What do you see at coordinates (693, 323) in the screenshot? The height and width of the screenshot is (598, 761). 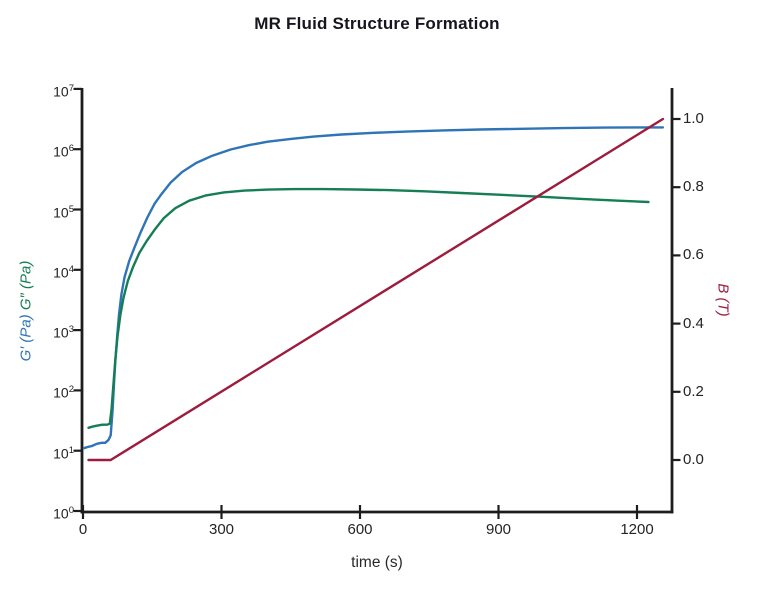 I see `right-axis-tick-label: 0.4` at bounding box center [693, 323].